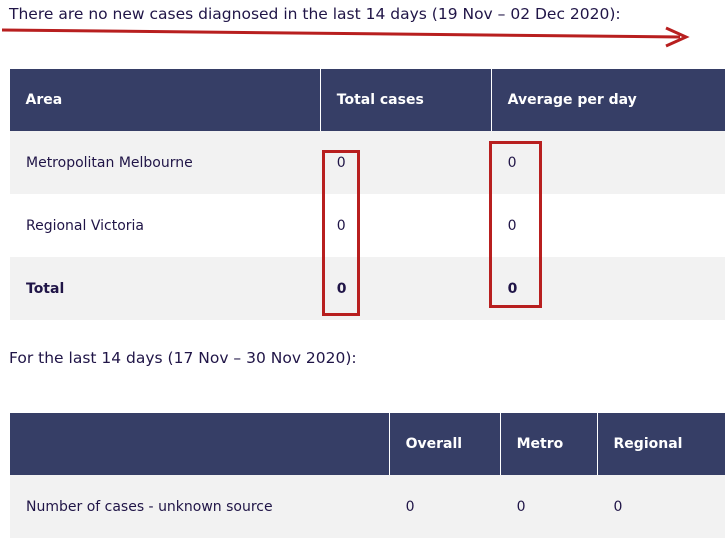  Describe the element at coordinates (165, 288) in the screenshot. I see `area-cell: Total` at that location.